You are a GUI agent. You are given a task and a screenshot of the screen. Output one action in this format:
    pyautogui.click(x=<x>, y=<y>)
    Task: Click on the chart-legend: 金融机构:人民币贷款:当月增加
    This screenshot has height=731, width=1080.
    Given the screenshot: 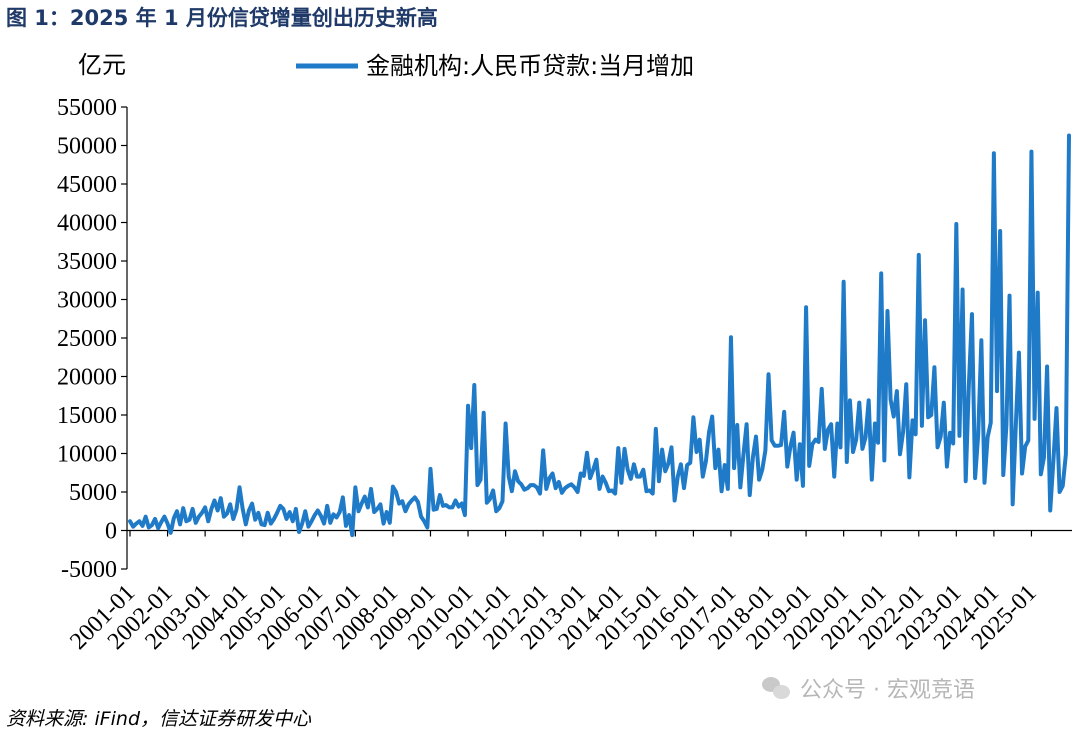 What is the action you would take?
    pyautogui.click(x=495, y=66)
    